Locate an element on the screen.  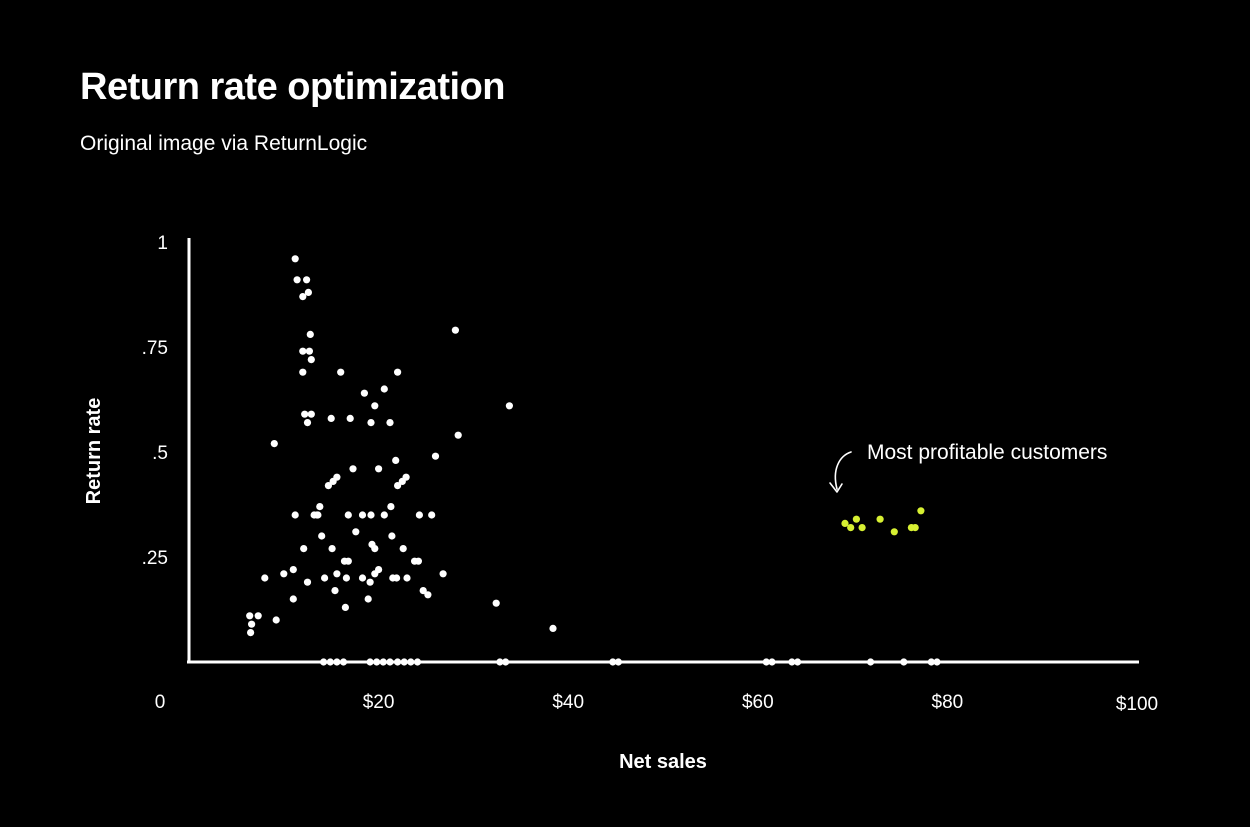
y-tick-label: .5 is located at coordinates (160, 453).